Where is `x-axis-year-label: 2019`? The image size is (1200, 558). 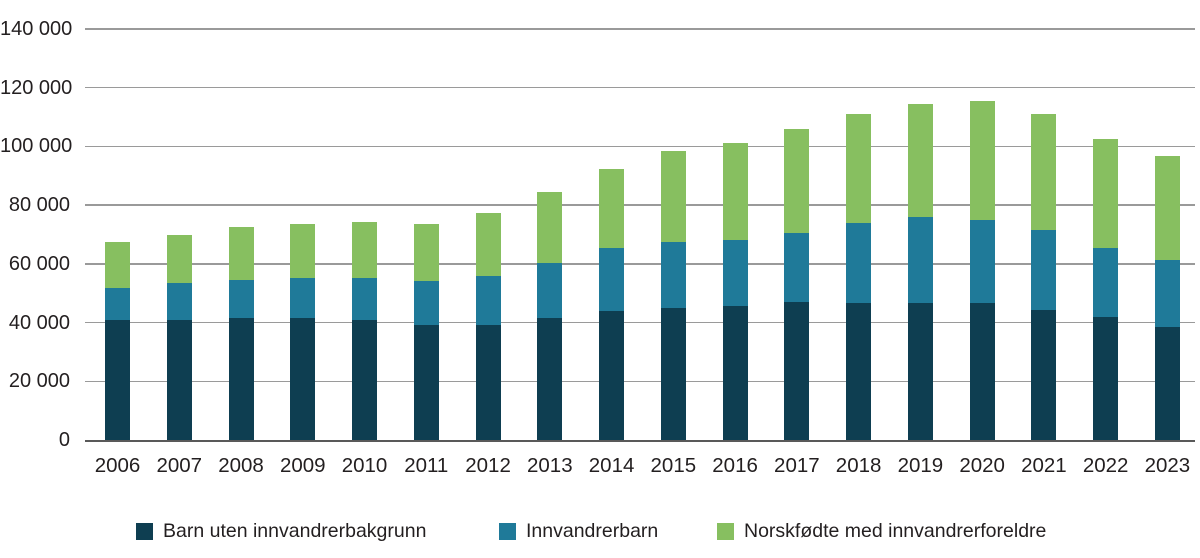
x-axis-year-label: 2019 is located at coordinates (920, 465).